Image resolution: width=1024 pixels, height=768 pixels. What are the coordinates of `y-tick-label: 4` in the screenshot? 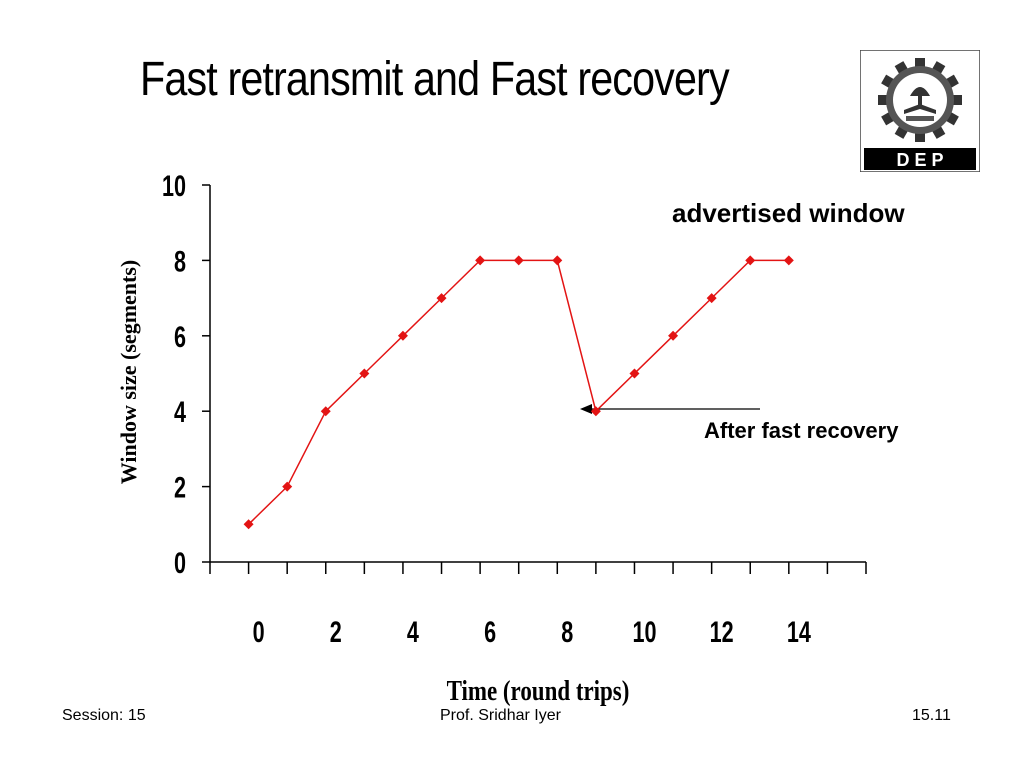 It's located at (180, 412).